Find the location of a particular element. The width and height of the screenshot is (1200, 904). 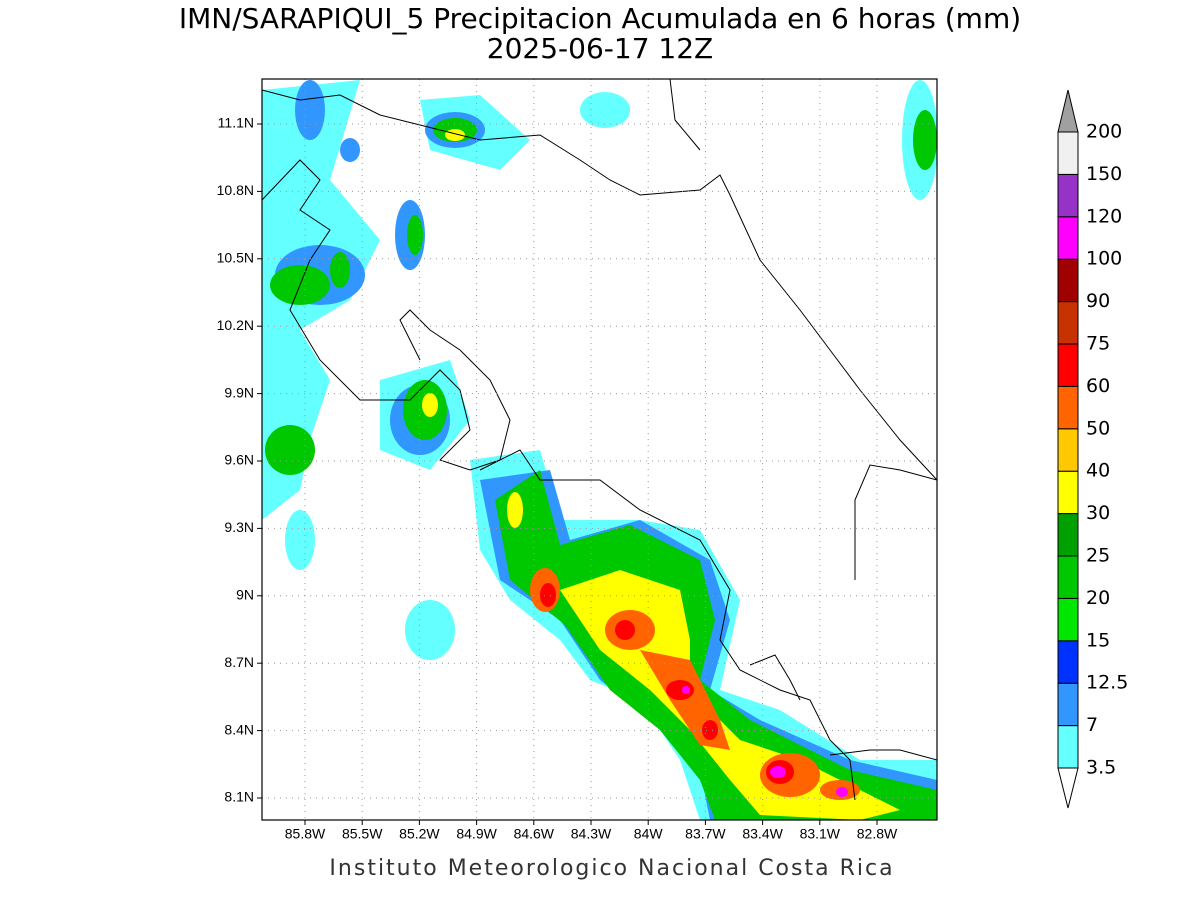

lon-label: 85.5W is located at coordinates (362, 834).